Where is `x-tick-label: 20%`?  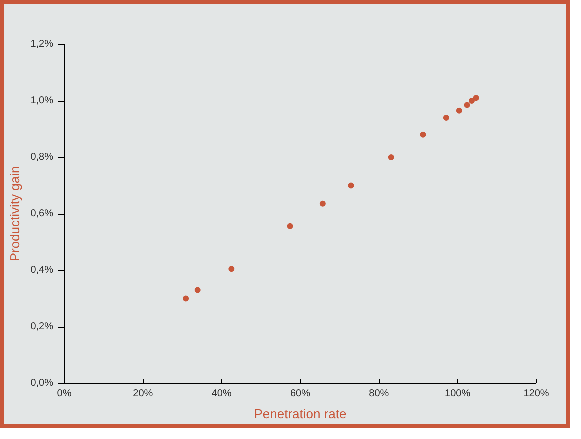
x-tick-label: 20% is located at coordinates (143, 394).